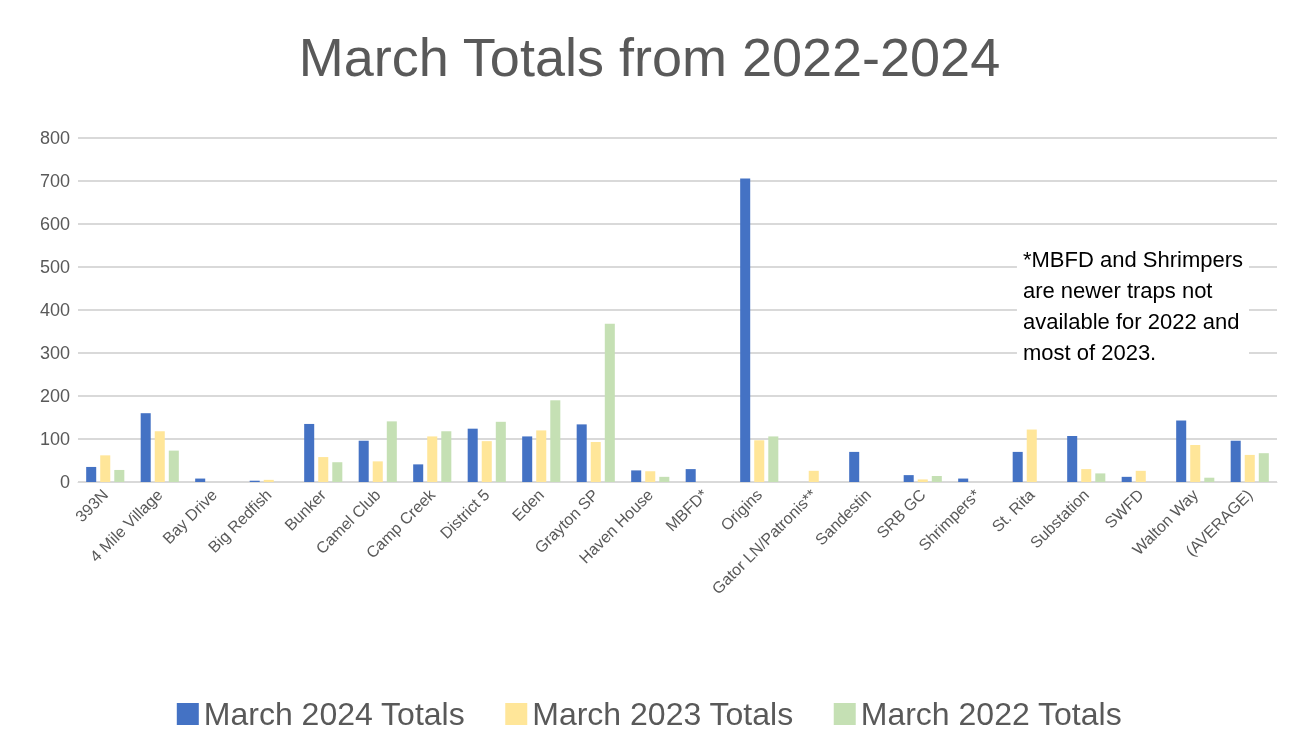 The image size is (1299, 750). I want to click on y-tick-label: 0, so click(64, 482).